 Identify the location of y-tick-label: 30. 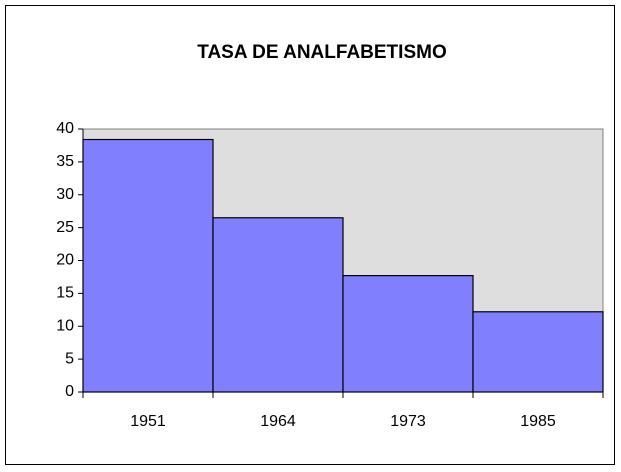
(65, 194).